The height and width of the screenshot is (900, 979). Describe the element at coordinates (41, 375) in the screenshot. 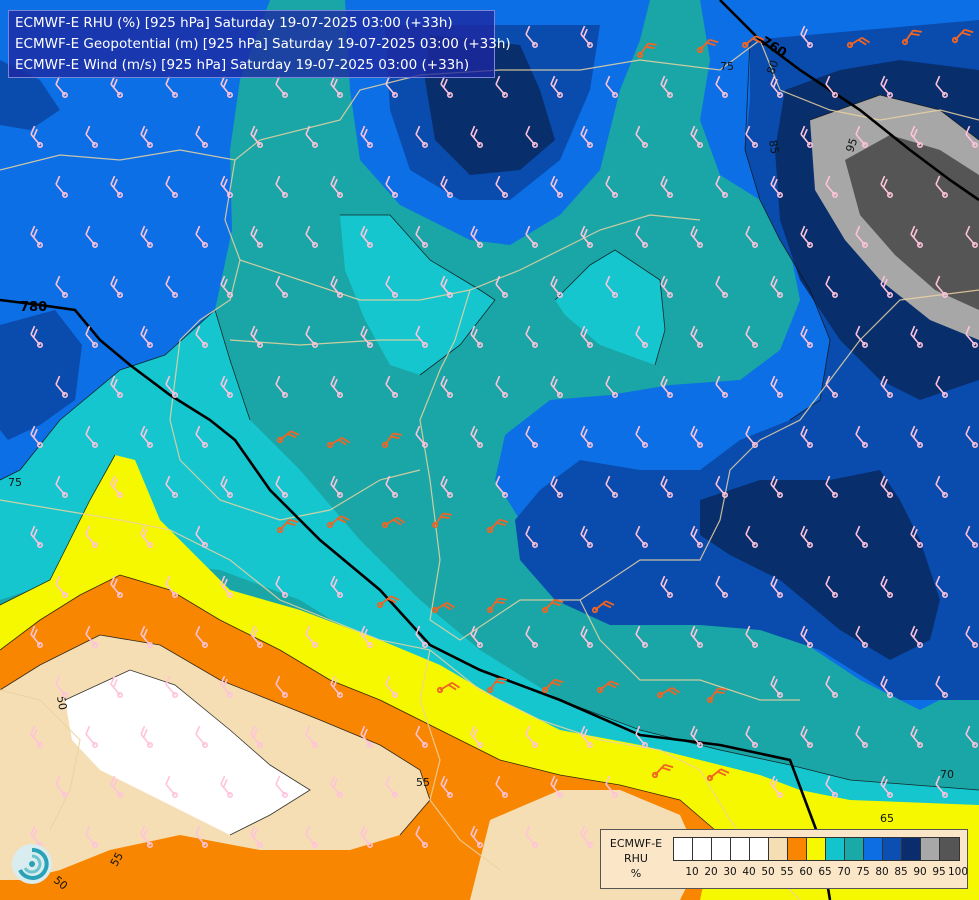

I see `rhu-region-85-w` at that location.